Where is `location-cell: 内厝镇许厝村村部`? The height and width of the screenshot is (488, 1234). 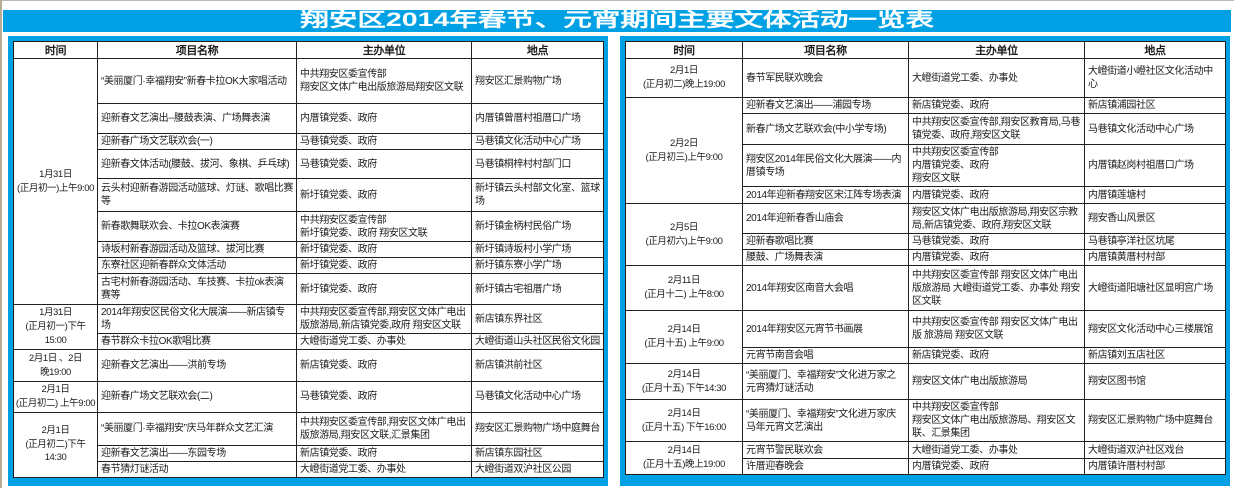
location-cell: 内厝镇许厝村村部 is located at coordinates (1155, 466).